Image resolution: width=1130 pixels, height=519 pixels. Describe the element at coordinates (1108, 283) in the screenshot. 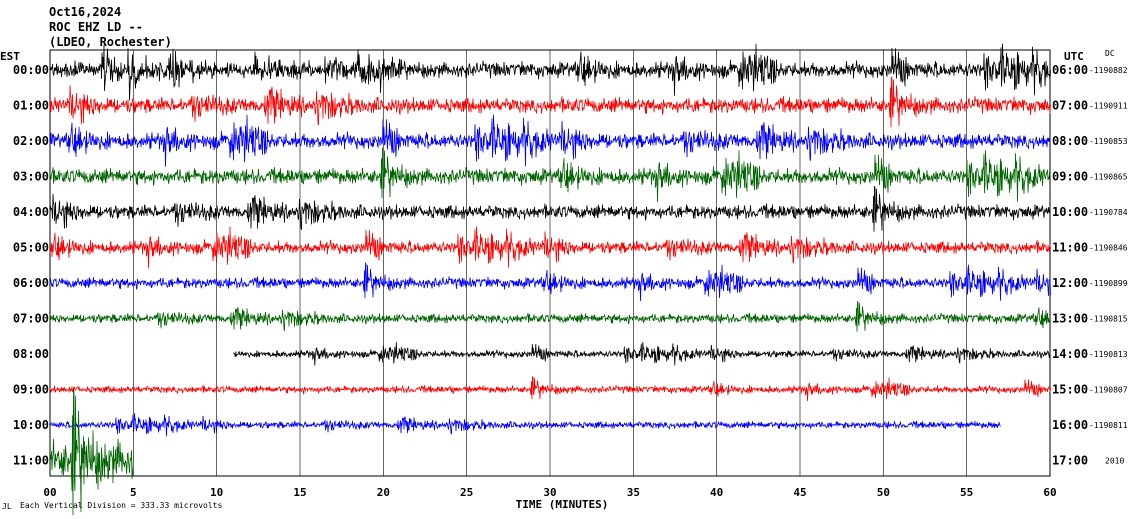

I see `dc-offset-label: -1190899` at that location.